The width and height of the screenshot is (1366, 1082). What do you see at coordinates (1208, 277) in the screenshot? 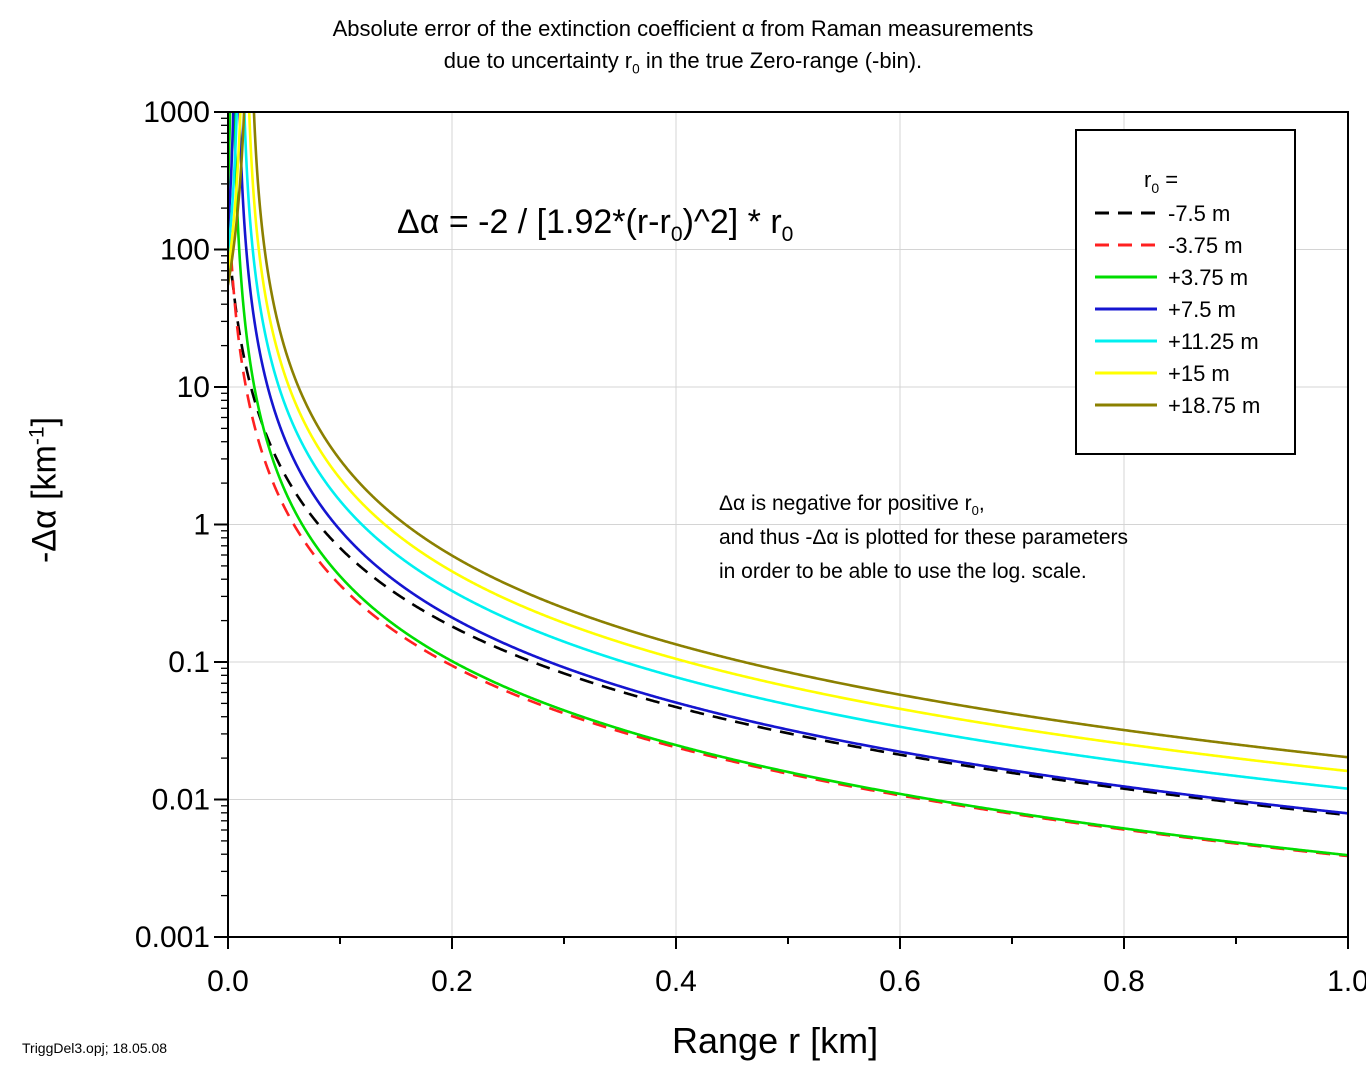
I see `legend-label-3: +3.75 m` at bounding box center [1208, 277].